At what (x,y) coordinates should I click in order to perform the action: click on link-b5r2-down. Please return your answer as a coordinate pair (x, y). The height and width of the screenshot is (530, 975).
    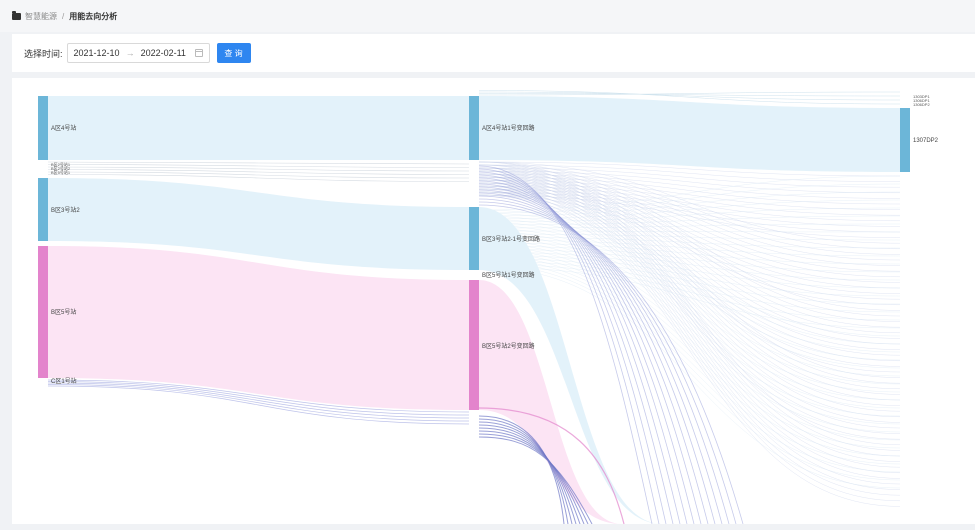
    Looking at the image, I should click on (550, 402).